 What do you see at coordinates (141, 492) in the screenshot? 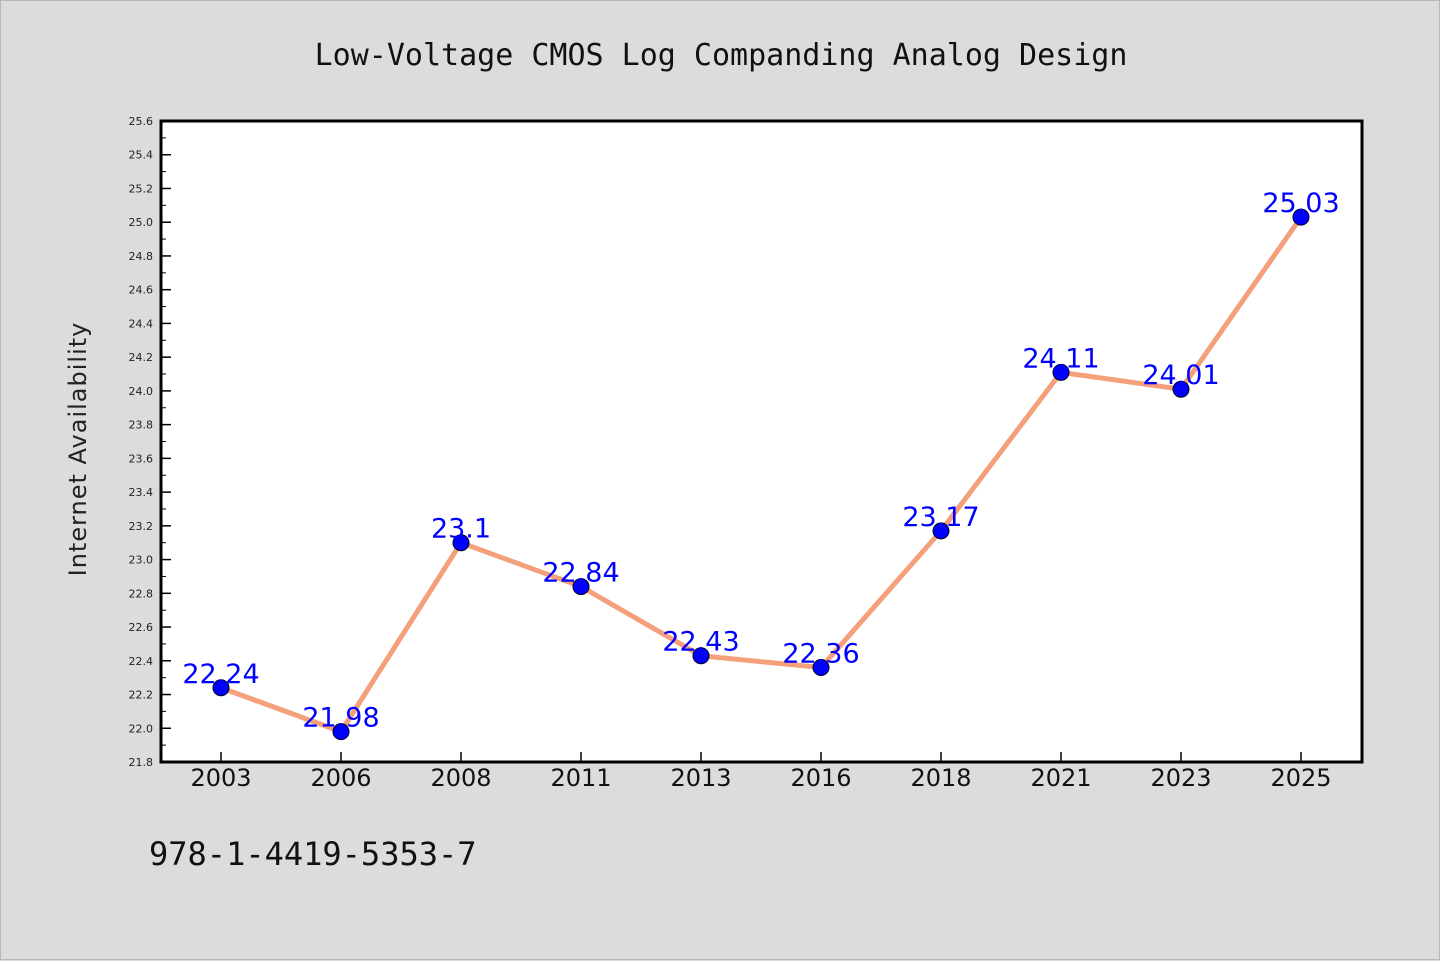
I see `y-tick-label: 23.4` at bounding box center [141, 492].